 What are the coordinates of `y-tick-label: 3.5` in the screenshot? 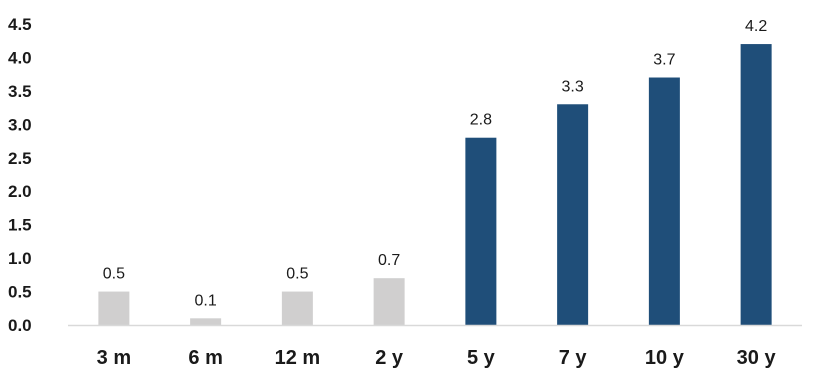 It's located at (20, 91).